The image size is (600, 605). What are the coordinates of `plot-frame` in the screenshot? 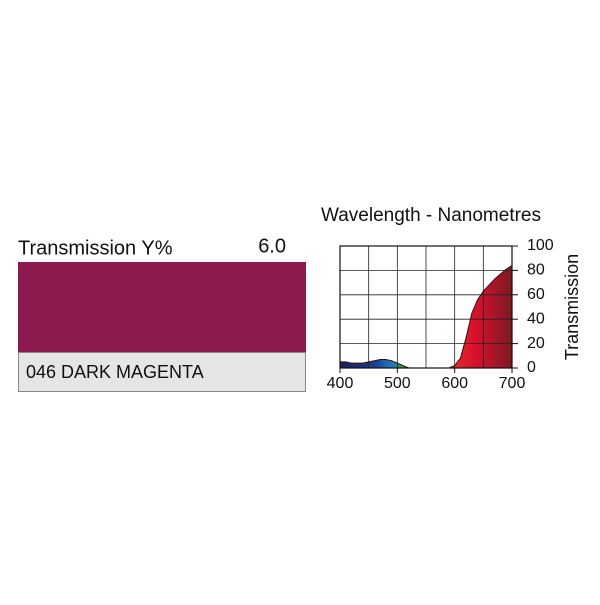 It's located at (426, 307).